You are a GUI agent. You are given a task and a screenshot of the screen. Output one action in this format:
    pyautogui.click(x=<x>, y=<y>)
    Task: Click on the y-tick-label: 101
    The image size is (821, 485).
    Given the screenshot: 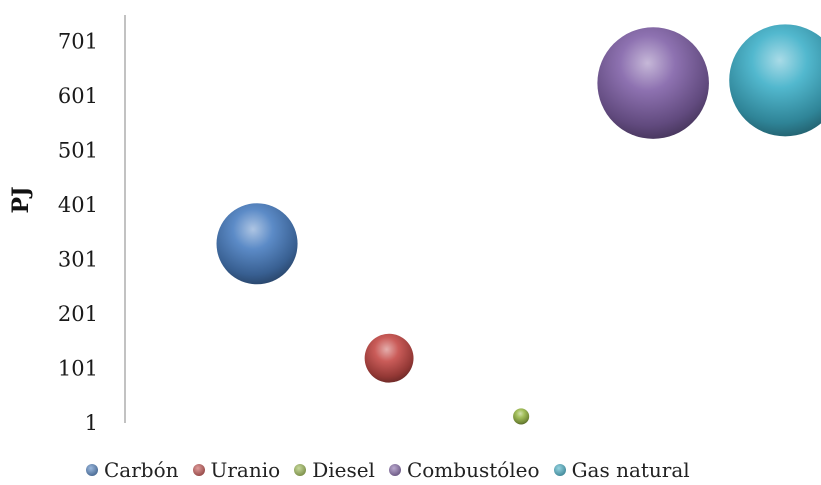 What is the action you would take?
    pyautogui.click(x=78, y=369)
    